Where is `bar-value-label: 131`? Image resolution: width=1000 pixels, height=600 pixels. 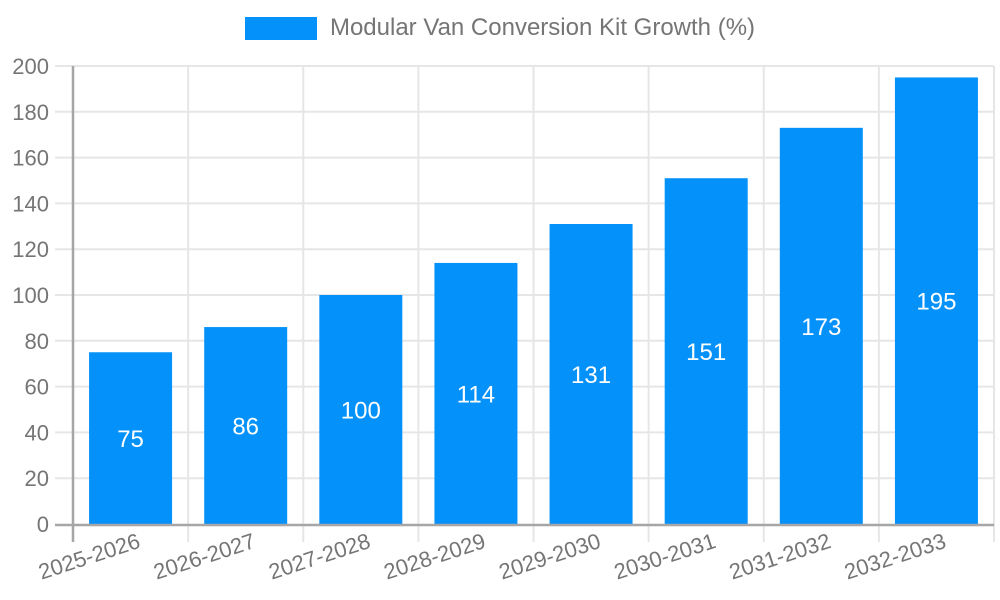
bar-value-label: 131 is located at coordinates (591, 375).